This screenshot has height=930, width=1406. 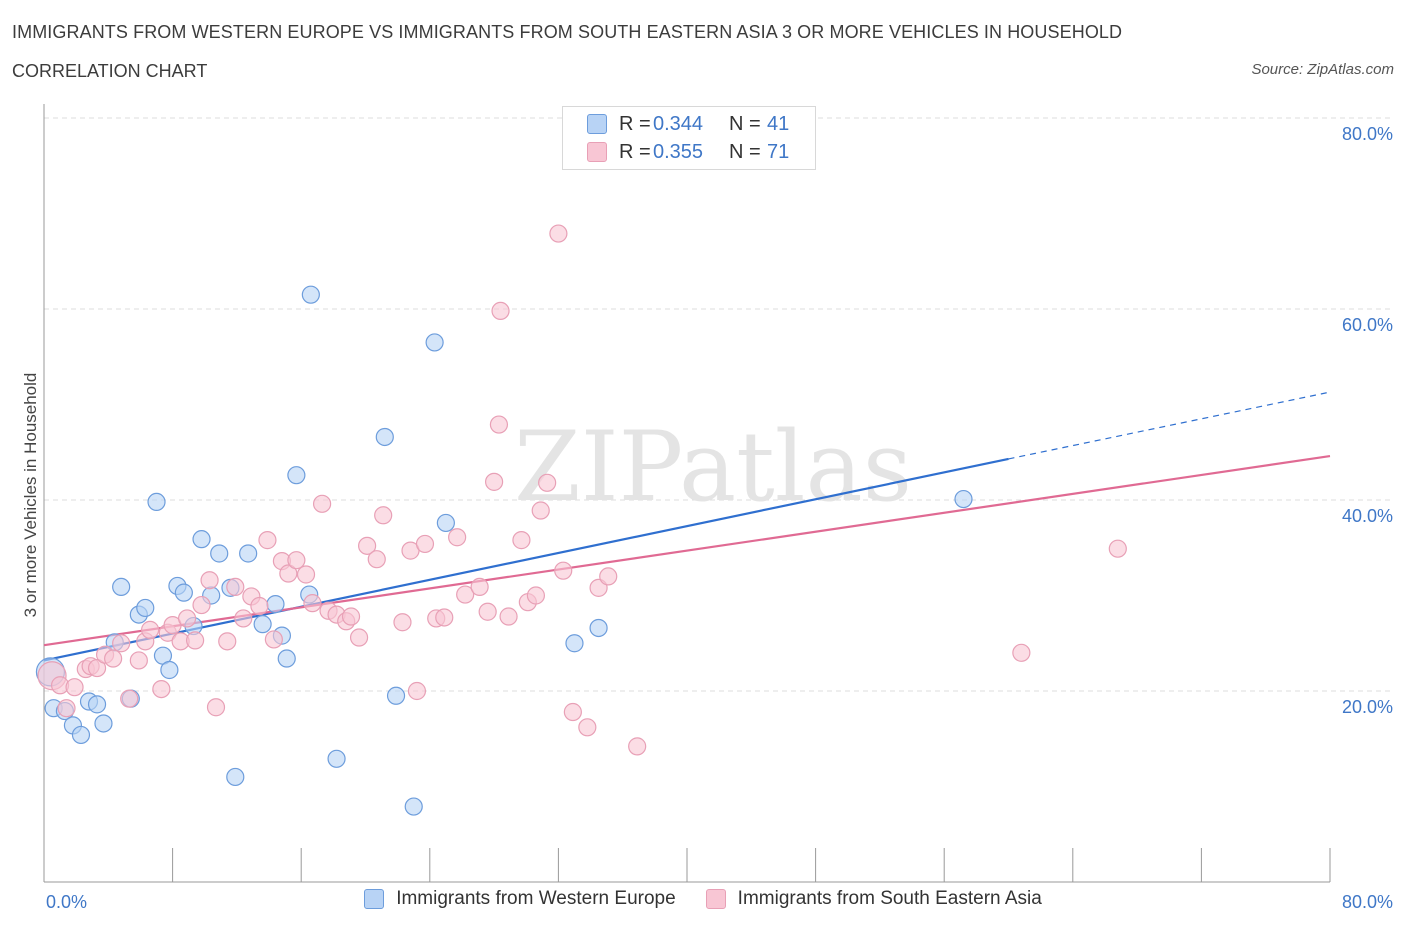 What do you see at coordinates (678, 123) in the screenshot?
I see `r-value: 0.344` at bounding box center [678, 123].